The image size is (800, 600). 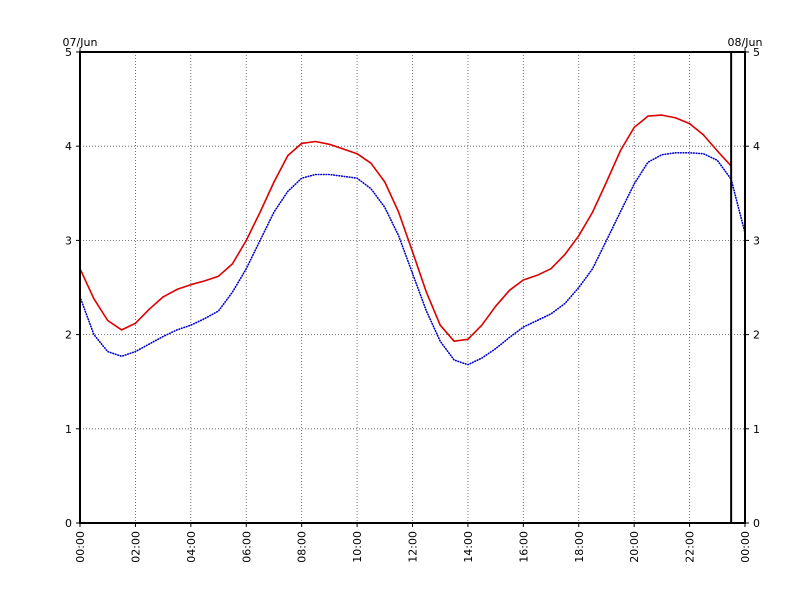 I want to click on date-label-end: 08/Jun, so click(x=745, y=42).